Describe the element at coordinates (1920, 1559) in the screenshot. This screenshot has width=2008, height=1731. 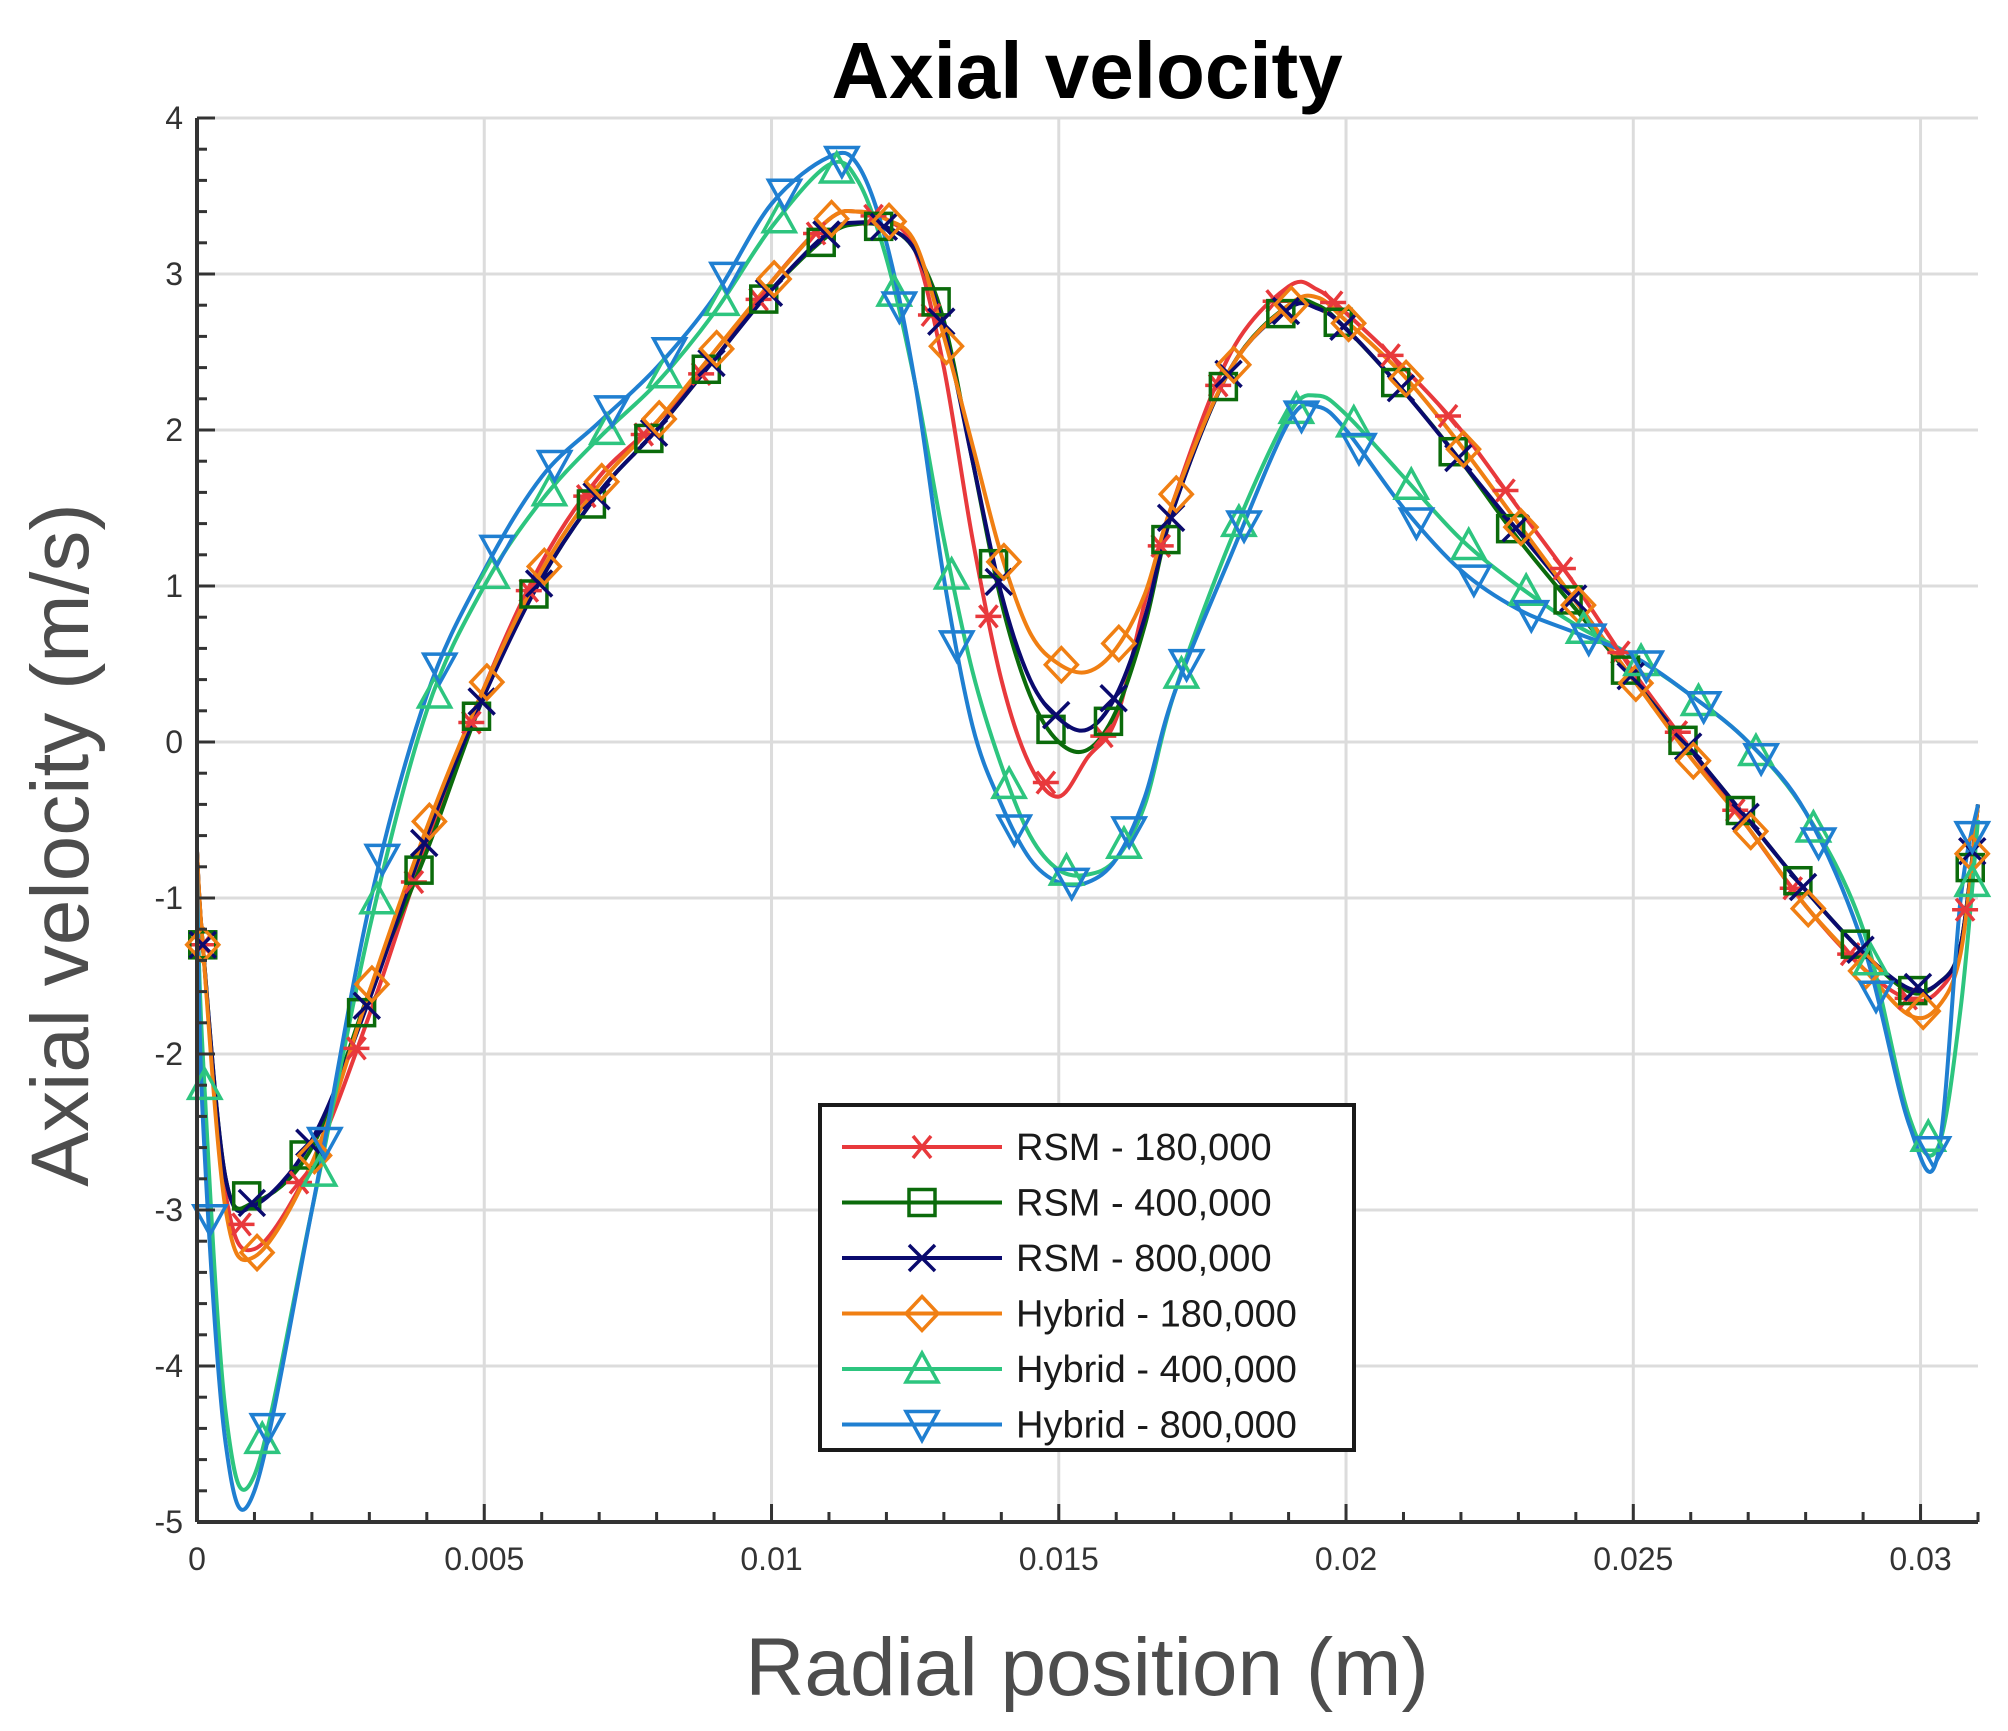
I see `x-tick-label: 0.03` at that location.